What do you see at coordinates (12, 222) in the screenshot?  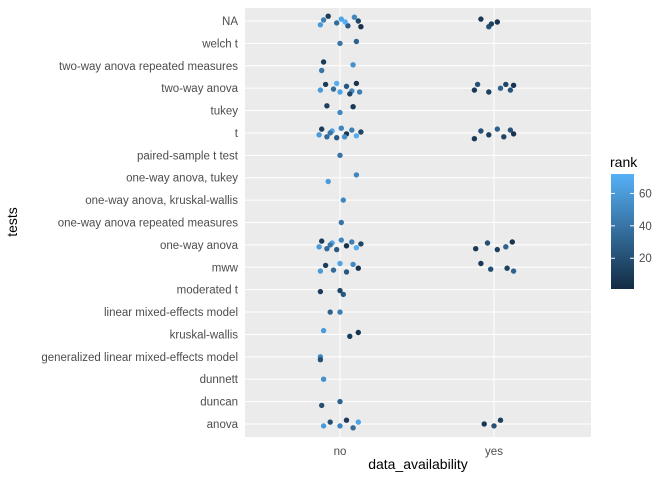 I see `y-axis-title: tests` at bounding box center [12, 222].